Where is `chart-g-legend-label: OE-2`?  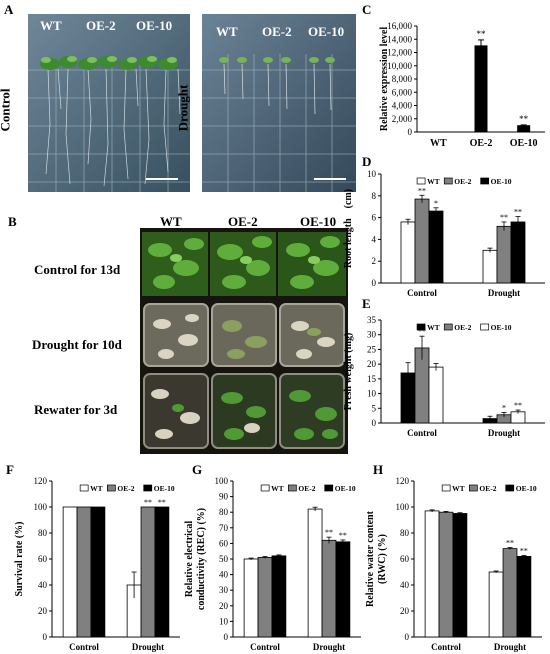
chart-g-legend-label: OE-2 is located at coordinates (306, 488).